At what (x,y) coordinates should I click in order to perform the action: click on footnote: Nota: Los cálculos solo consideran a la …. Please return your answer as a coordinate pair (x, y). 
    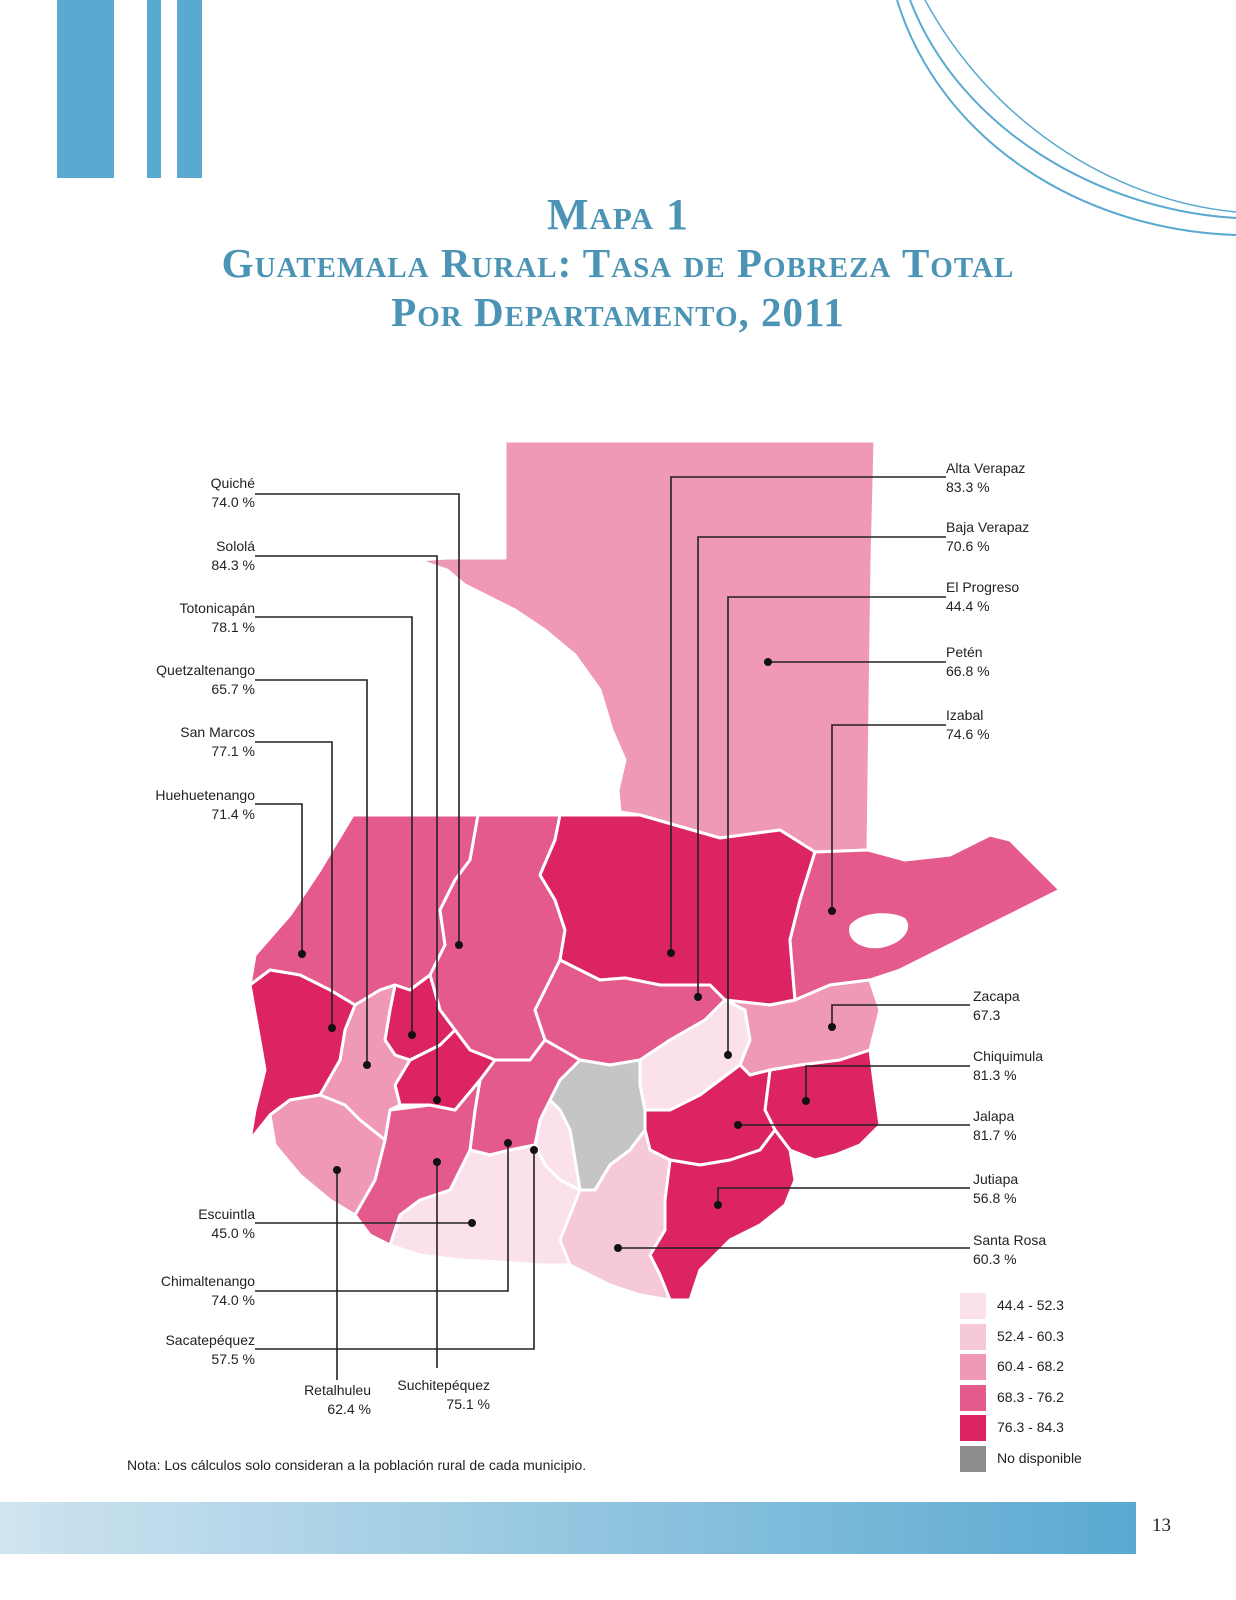
    Looking at the image, I should click on (357, 1465).